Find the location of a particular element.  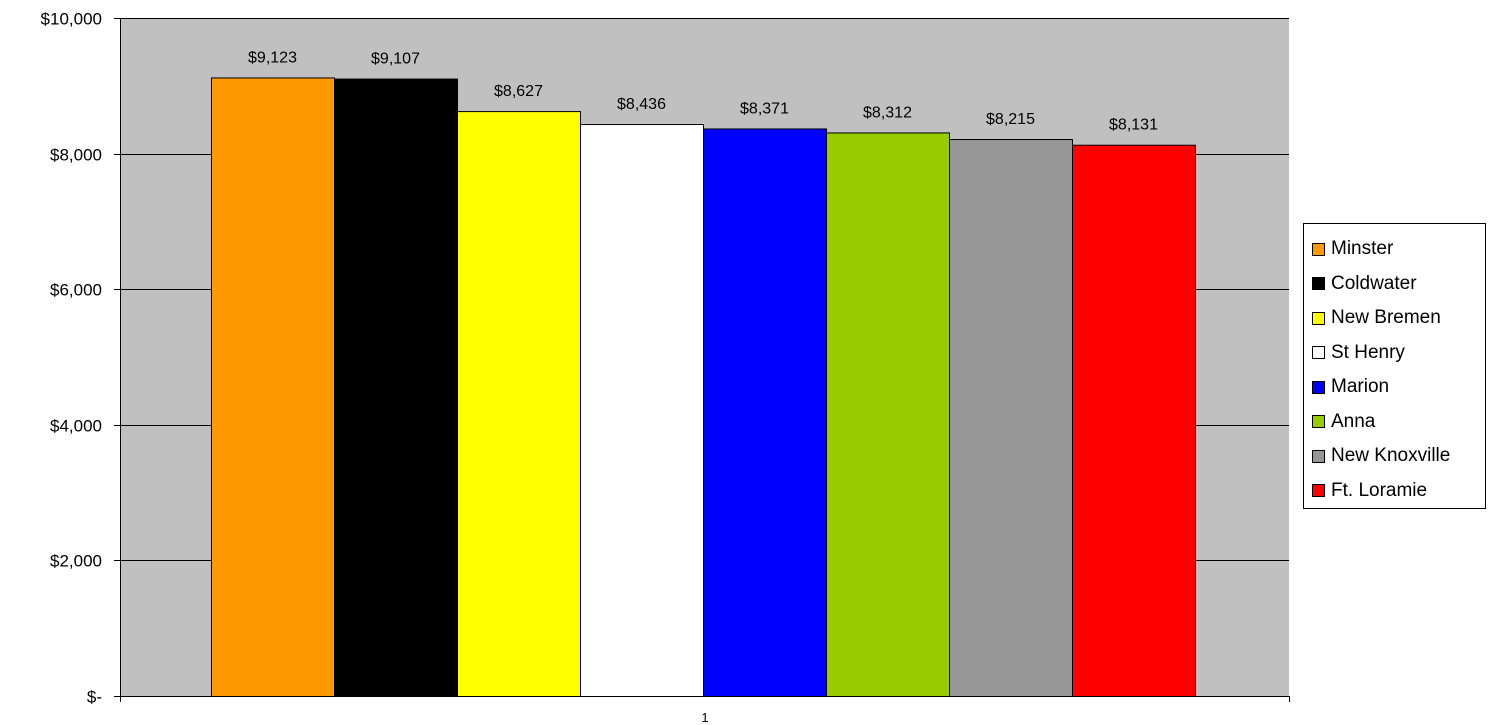

bar-st-henry is located at coordinates (642, 411).